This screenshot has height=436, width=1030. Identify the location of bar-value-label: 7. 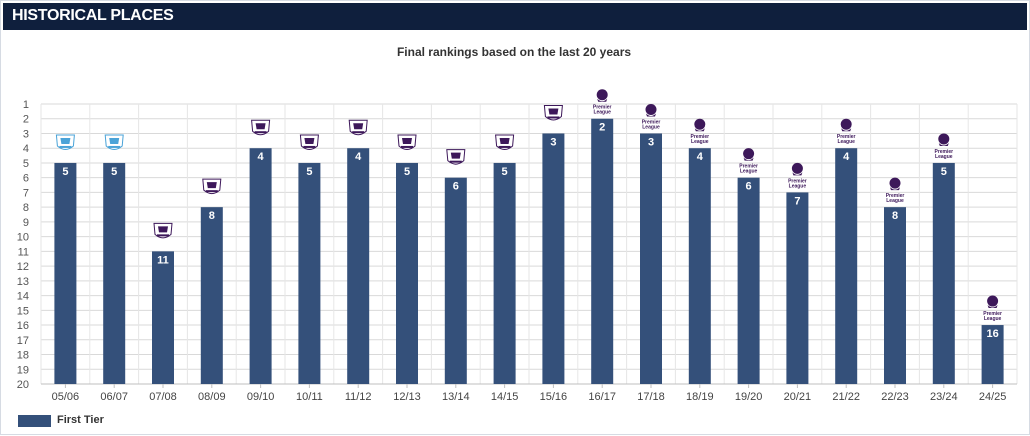
(797, 201).